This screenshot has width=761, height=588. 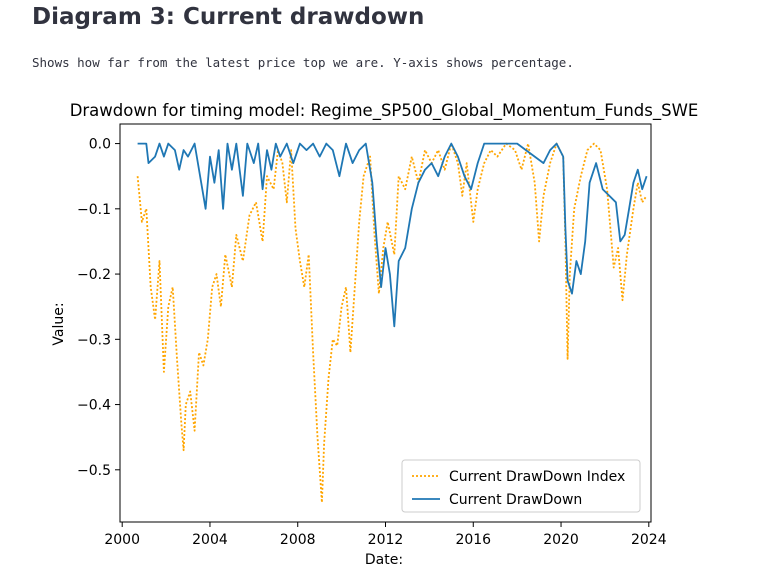 I want to click on x-tick-label: 2016, so click(x=473, y=540).